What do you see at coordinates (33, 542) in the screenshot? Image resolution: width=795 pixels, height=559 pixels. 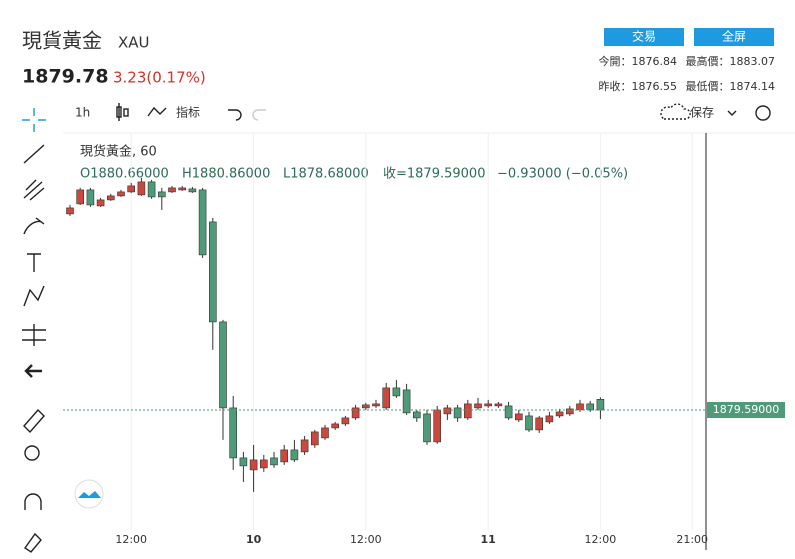 I see `lock-tool` at bounding box center [33, 542].